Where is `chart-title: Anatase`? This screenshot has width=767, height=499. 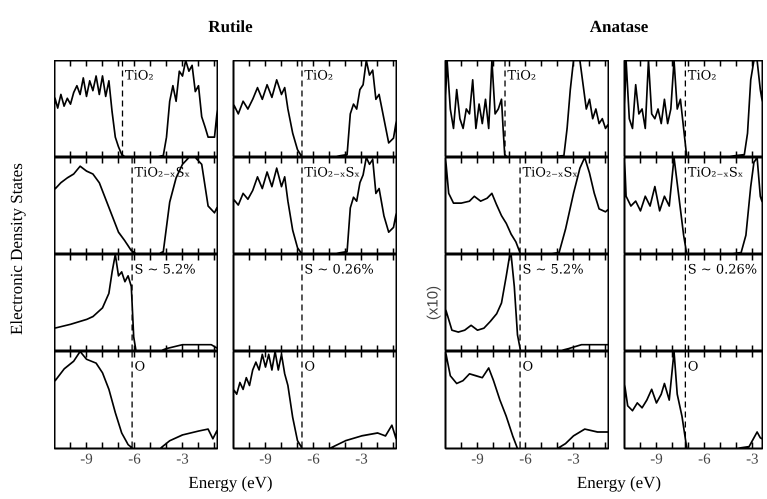 chart-title: Anatase is located at coordinates (619, 27).